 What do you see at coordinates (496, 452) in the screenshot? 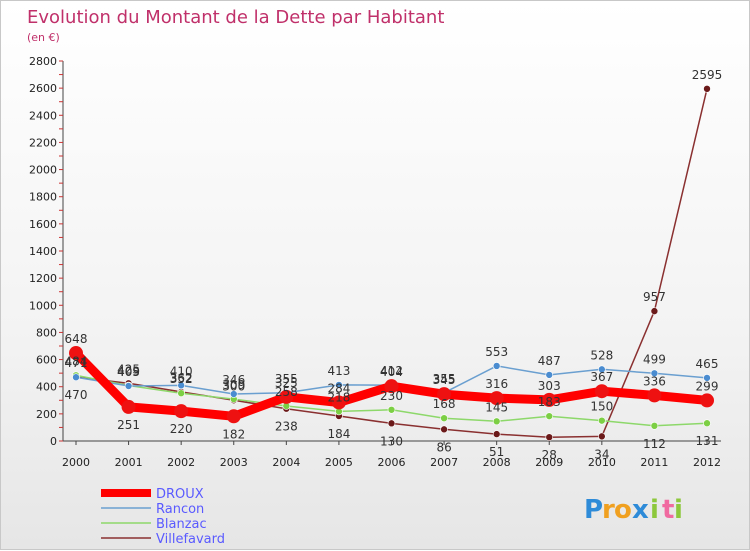
I see `data-label-villefavard: 51` at bounding box center [496, 452].